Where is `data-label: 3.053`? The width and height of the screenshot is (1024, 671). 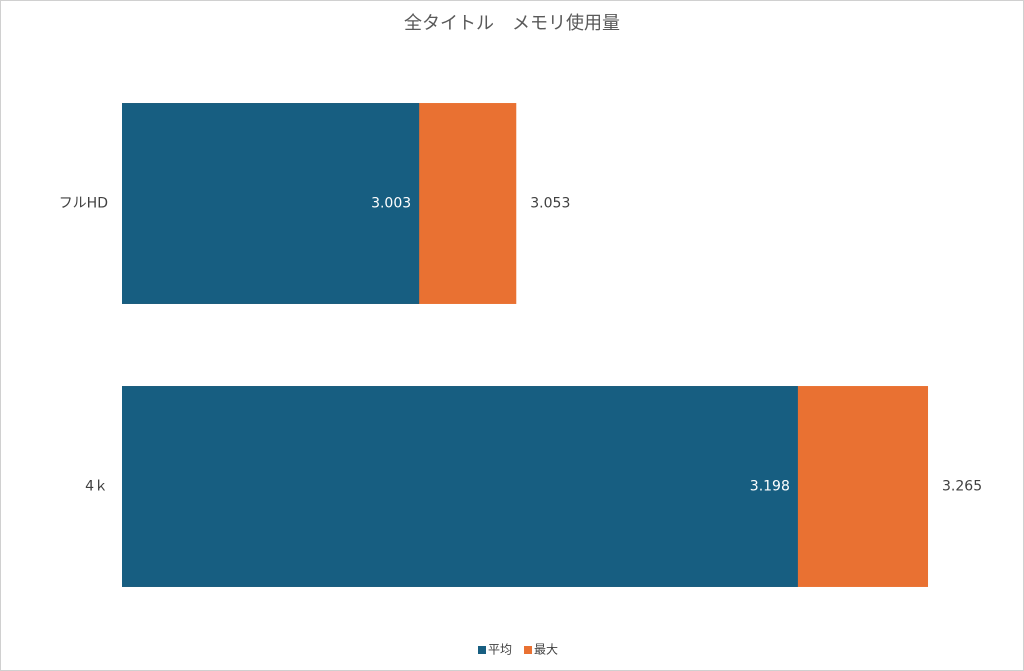
data-label: 3.053 is located at coordinates (550, 204).